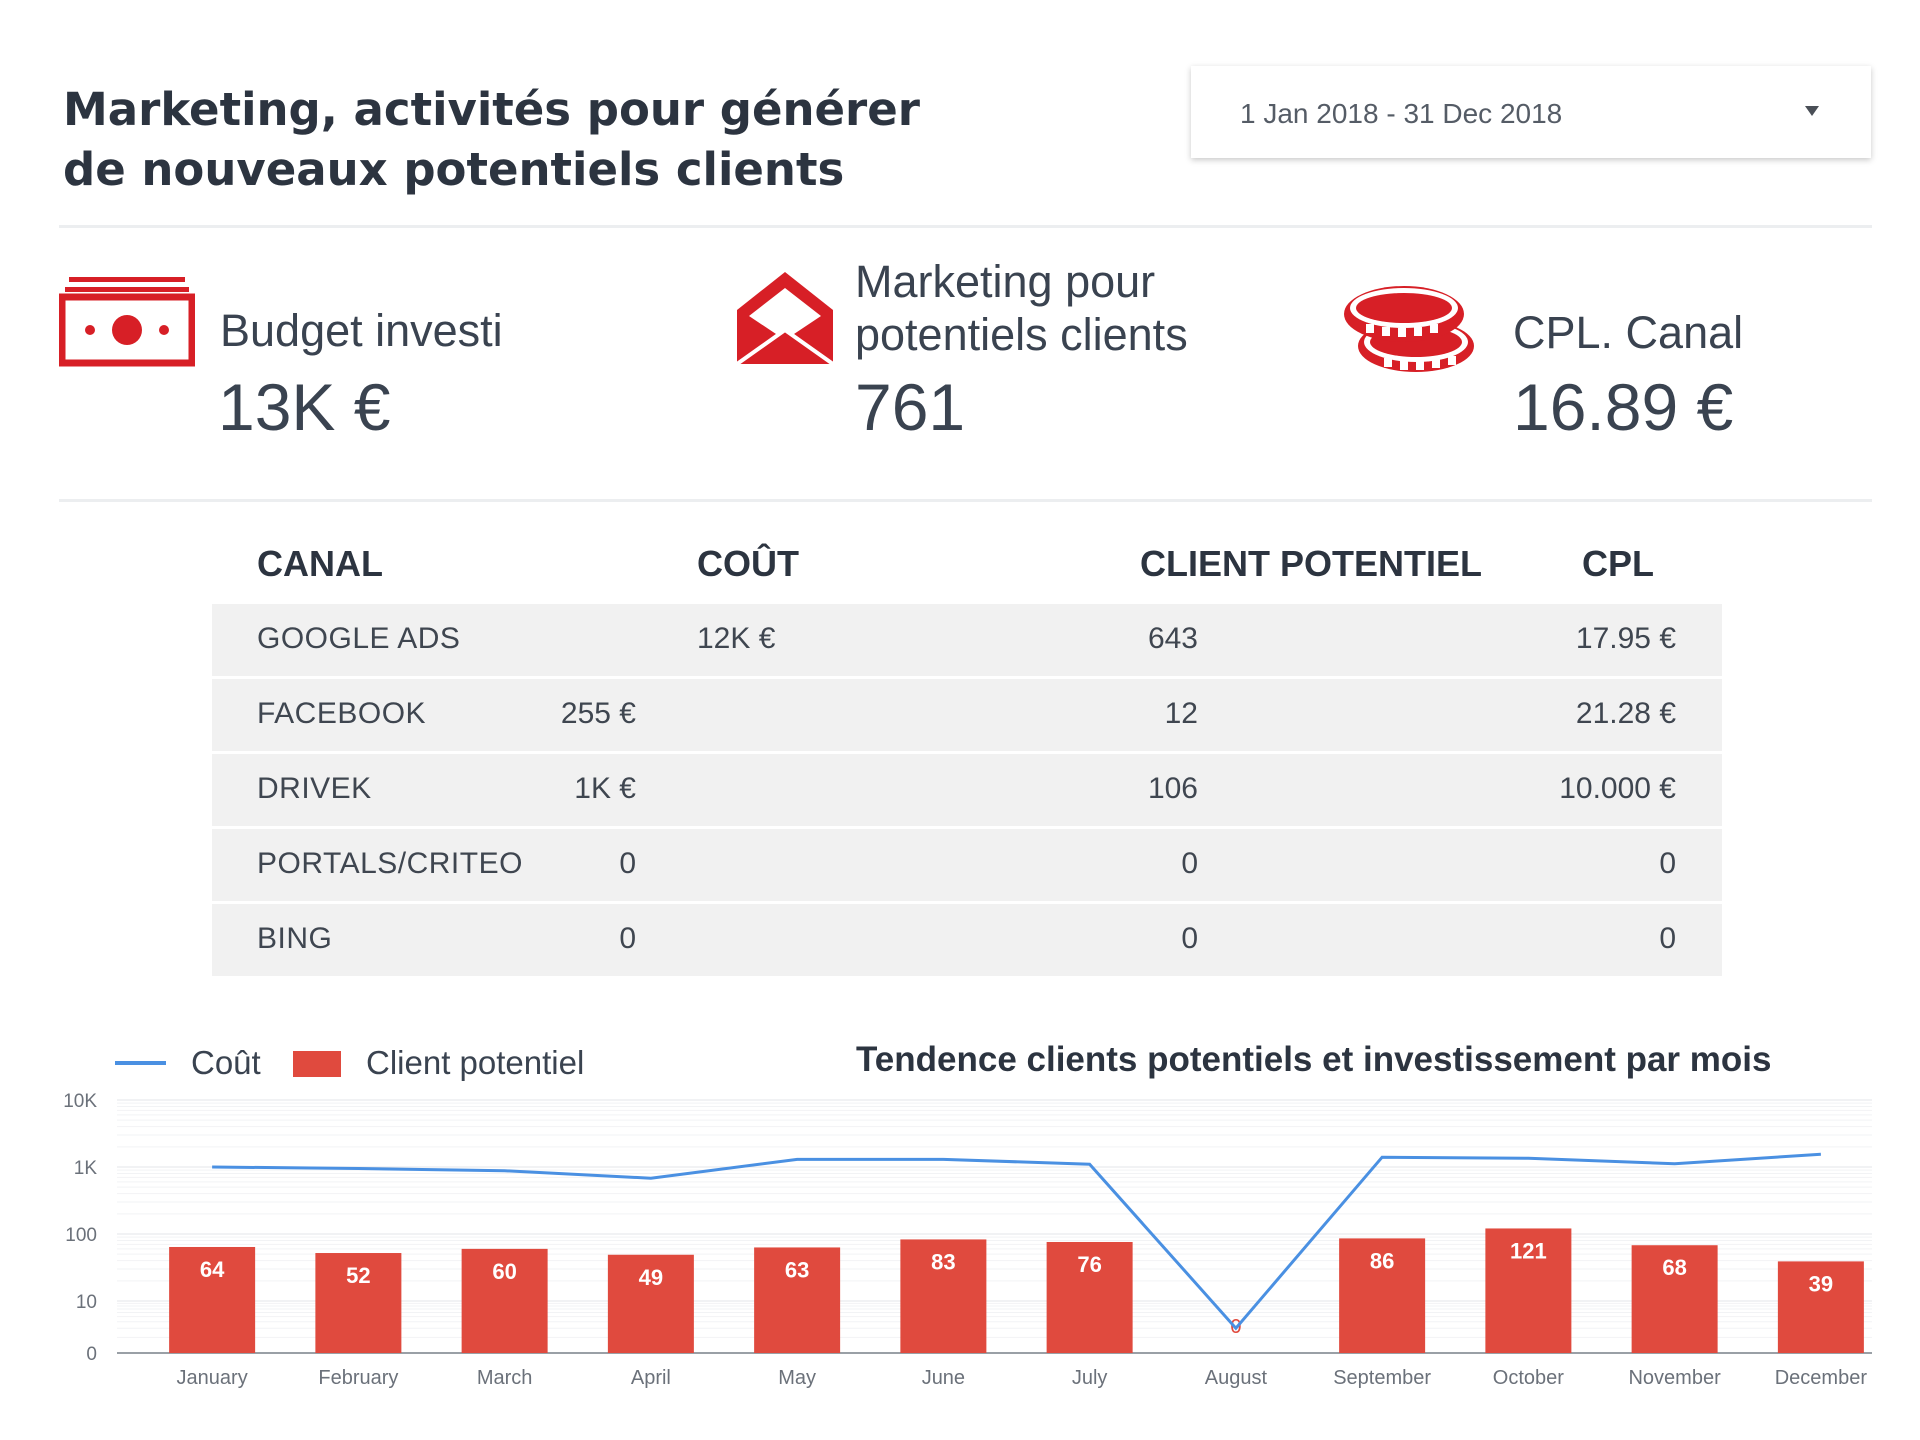 The image size is (1920, 1440). What do you see at coordinates (965, 500) in the screenshot?
I see `divider-middle` at bounding box center [965, 500].